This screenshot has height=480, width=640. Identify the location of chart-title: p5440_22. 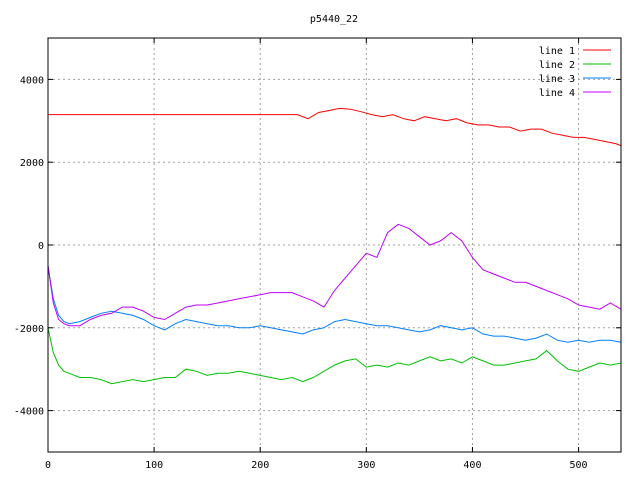
(334, 19).